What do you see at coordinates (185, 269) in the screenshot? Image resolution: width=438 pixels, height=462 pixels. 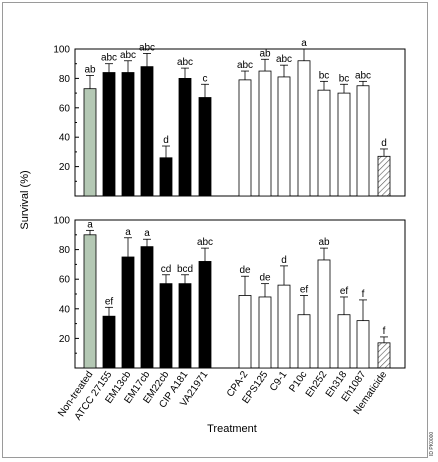 I see `significance-letter: bcd` at bounding box center [185, 269].